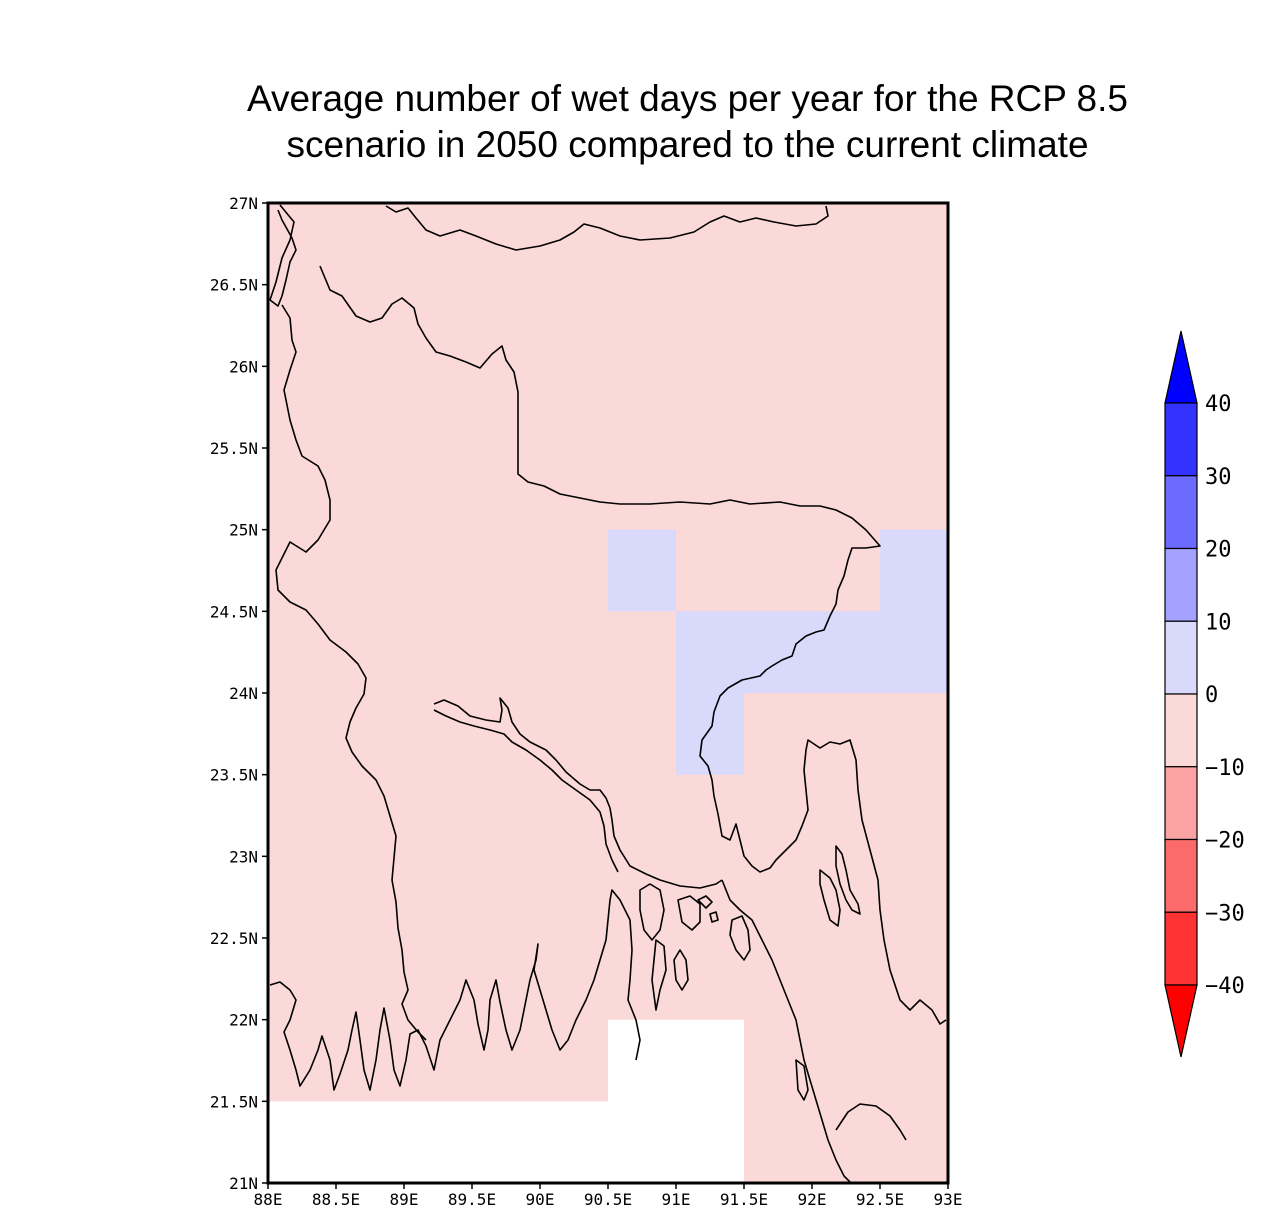 The width and height of the screenshot is (1288, 1229). Describe the element at coordinates (1204, 694) in the screenshot. I see `colorbar: 40 30 20 10 0 −10 −20 −30 −40` at that location.